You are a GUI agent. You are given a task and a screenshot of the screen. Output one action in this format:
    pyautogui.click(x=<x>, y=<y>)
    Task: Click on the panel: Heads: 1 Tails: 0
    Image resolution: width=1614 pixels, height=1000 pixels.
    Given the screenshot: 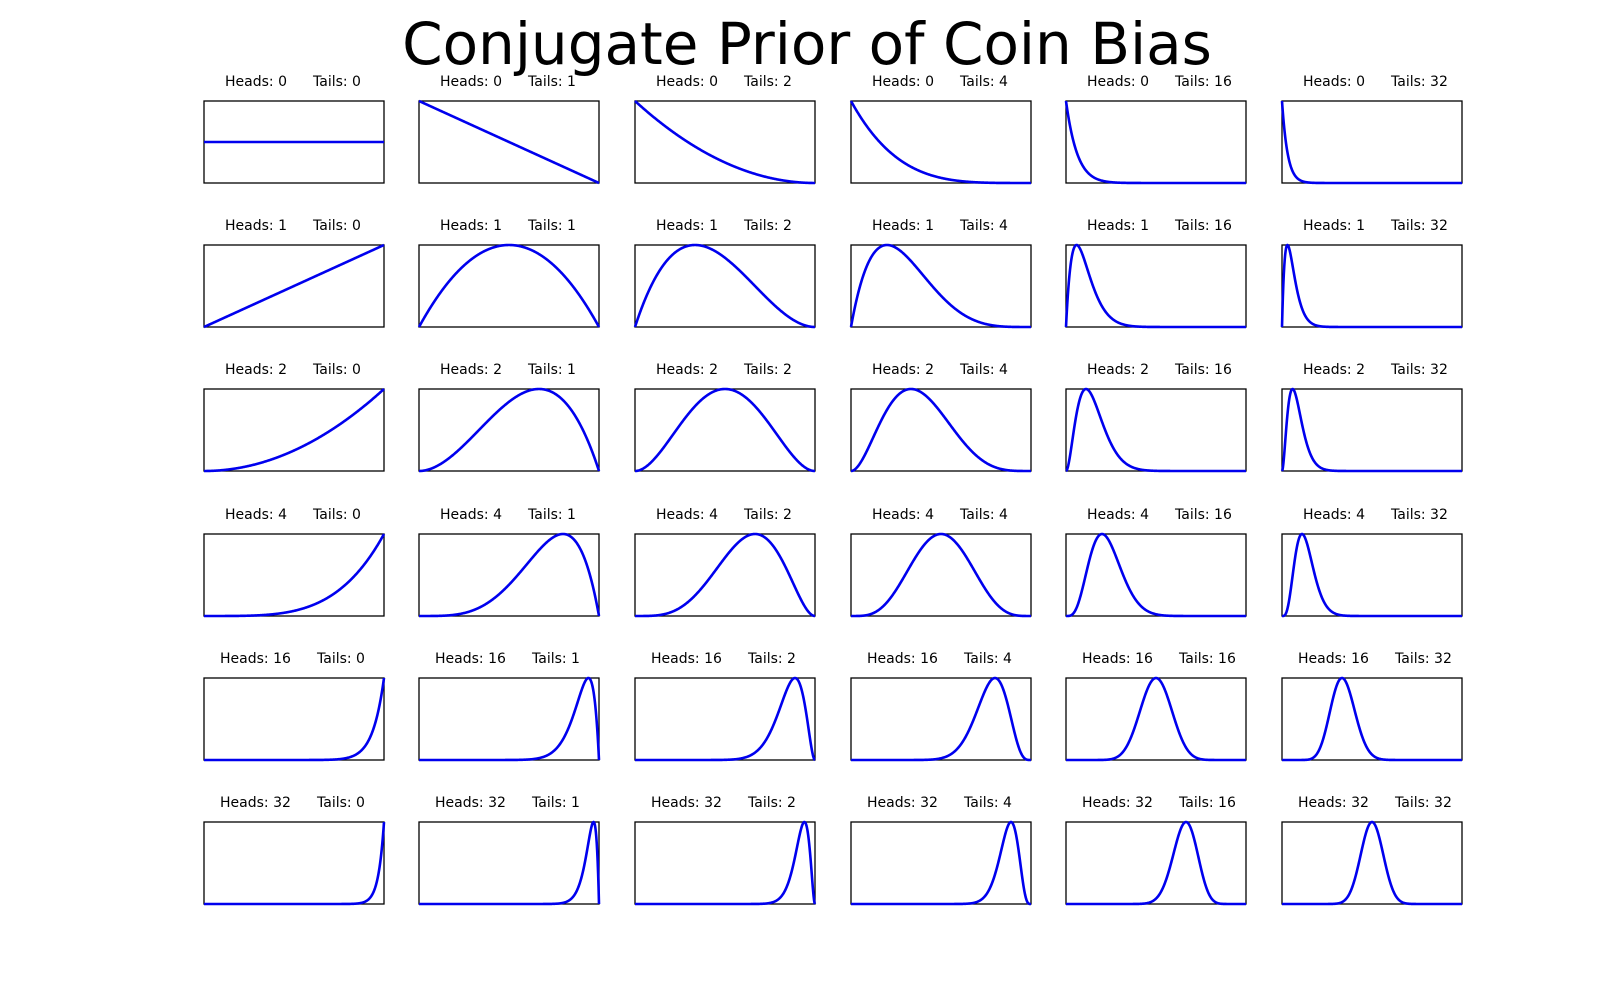 What is the action you would take?
    pyautogui.click(x=294, y=273)
    